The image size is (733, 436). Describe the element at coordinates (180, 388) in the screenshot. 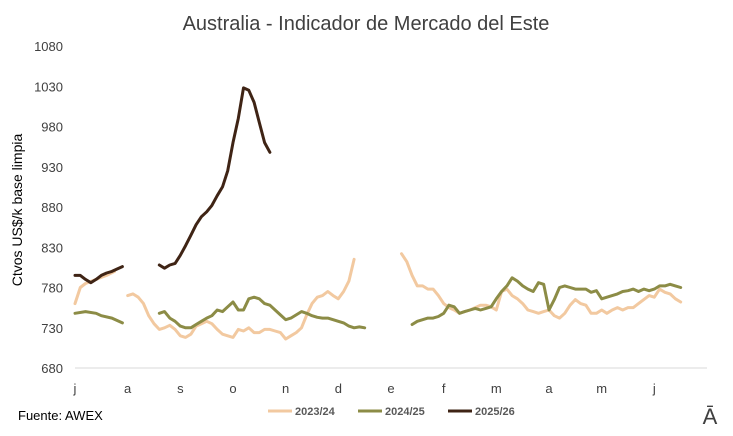

I see `x-tick-label: s` at that location.